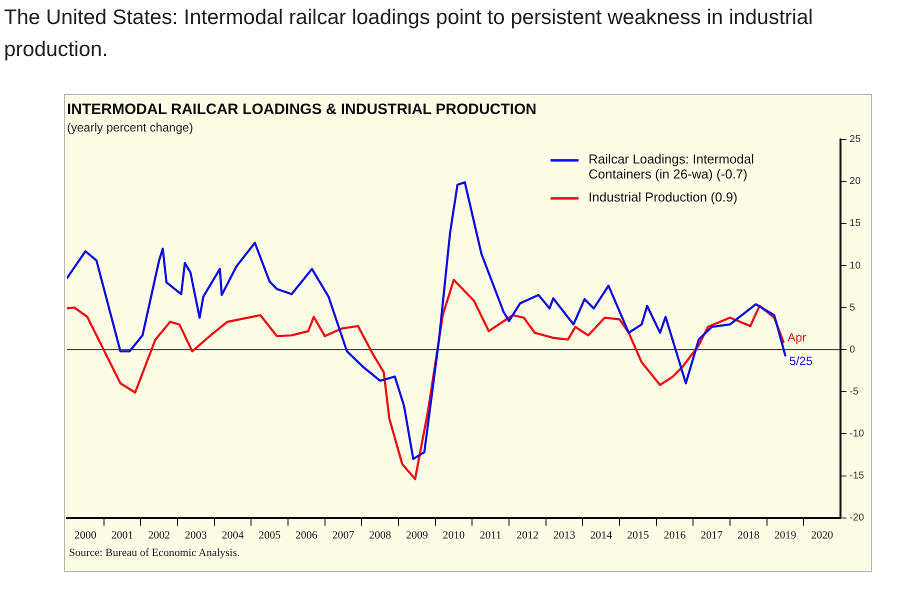  I want to click on y-tick-label: 20, so click(856, 182).